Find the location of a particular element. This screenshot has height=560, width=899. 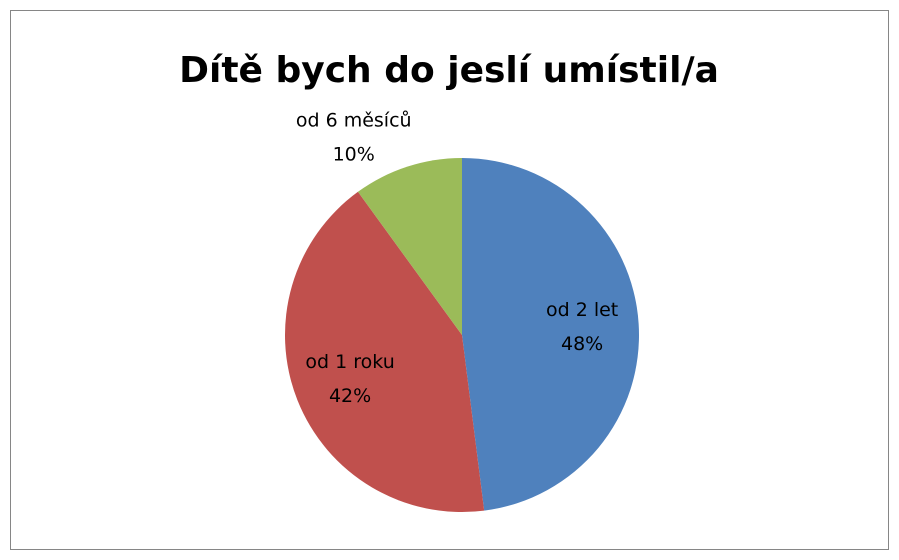

slice-value-label: 48% is located at coordinates (582, 344).